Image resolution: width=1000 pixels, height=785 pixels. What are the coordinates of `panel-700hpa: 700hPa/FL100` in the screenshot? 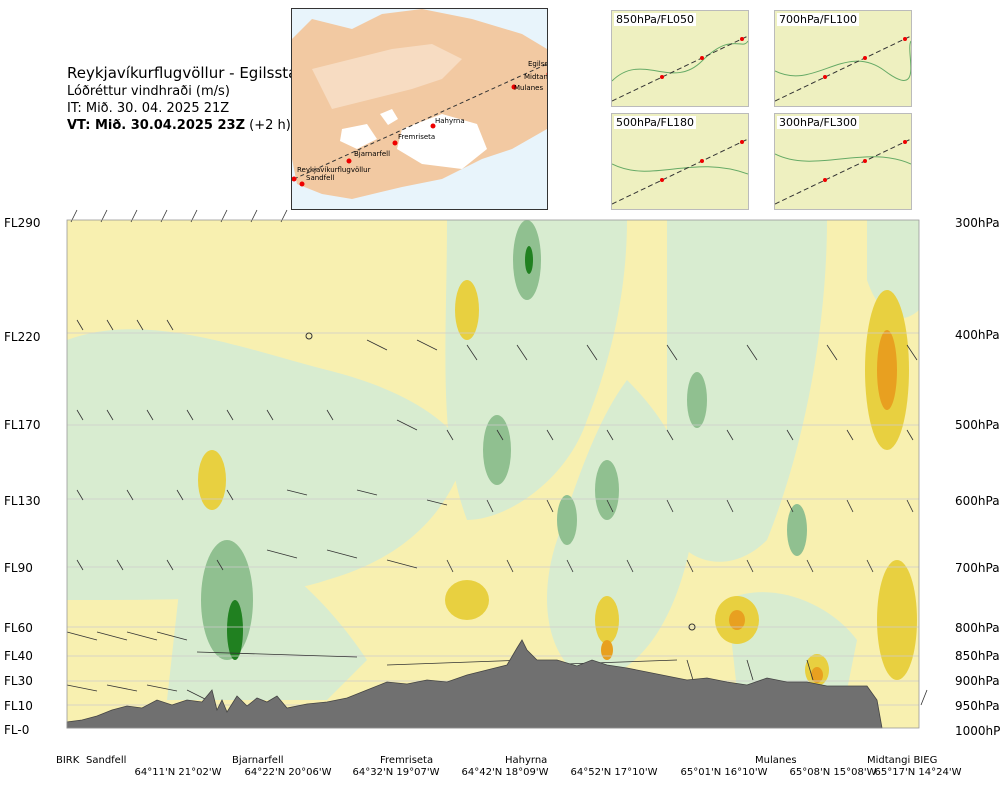 It's located at (843, 58).